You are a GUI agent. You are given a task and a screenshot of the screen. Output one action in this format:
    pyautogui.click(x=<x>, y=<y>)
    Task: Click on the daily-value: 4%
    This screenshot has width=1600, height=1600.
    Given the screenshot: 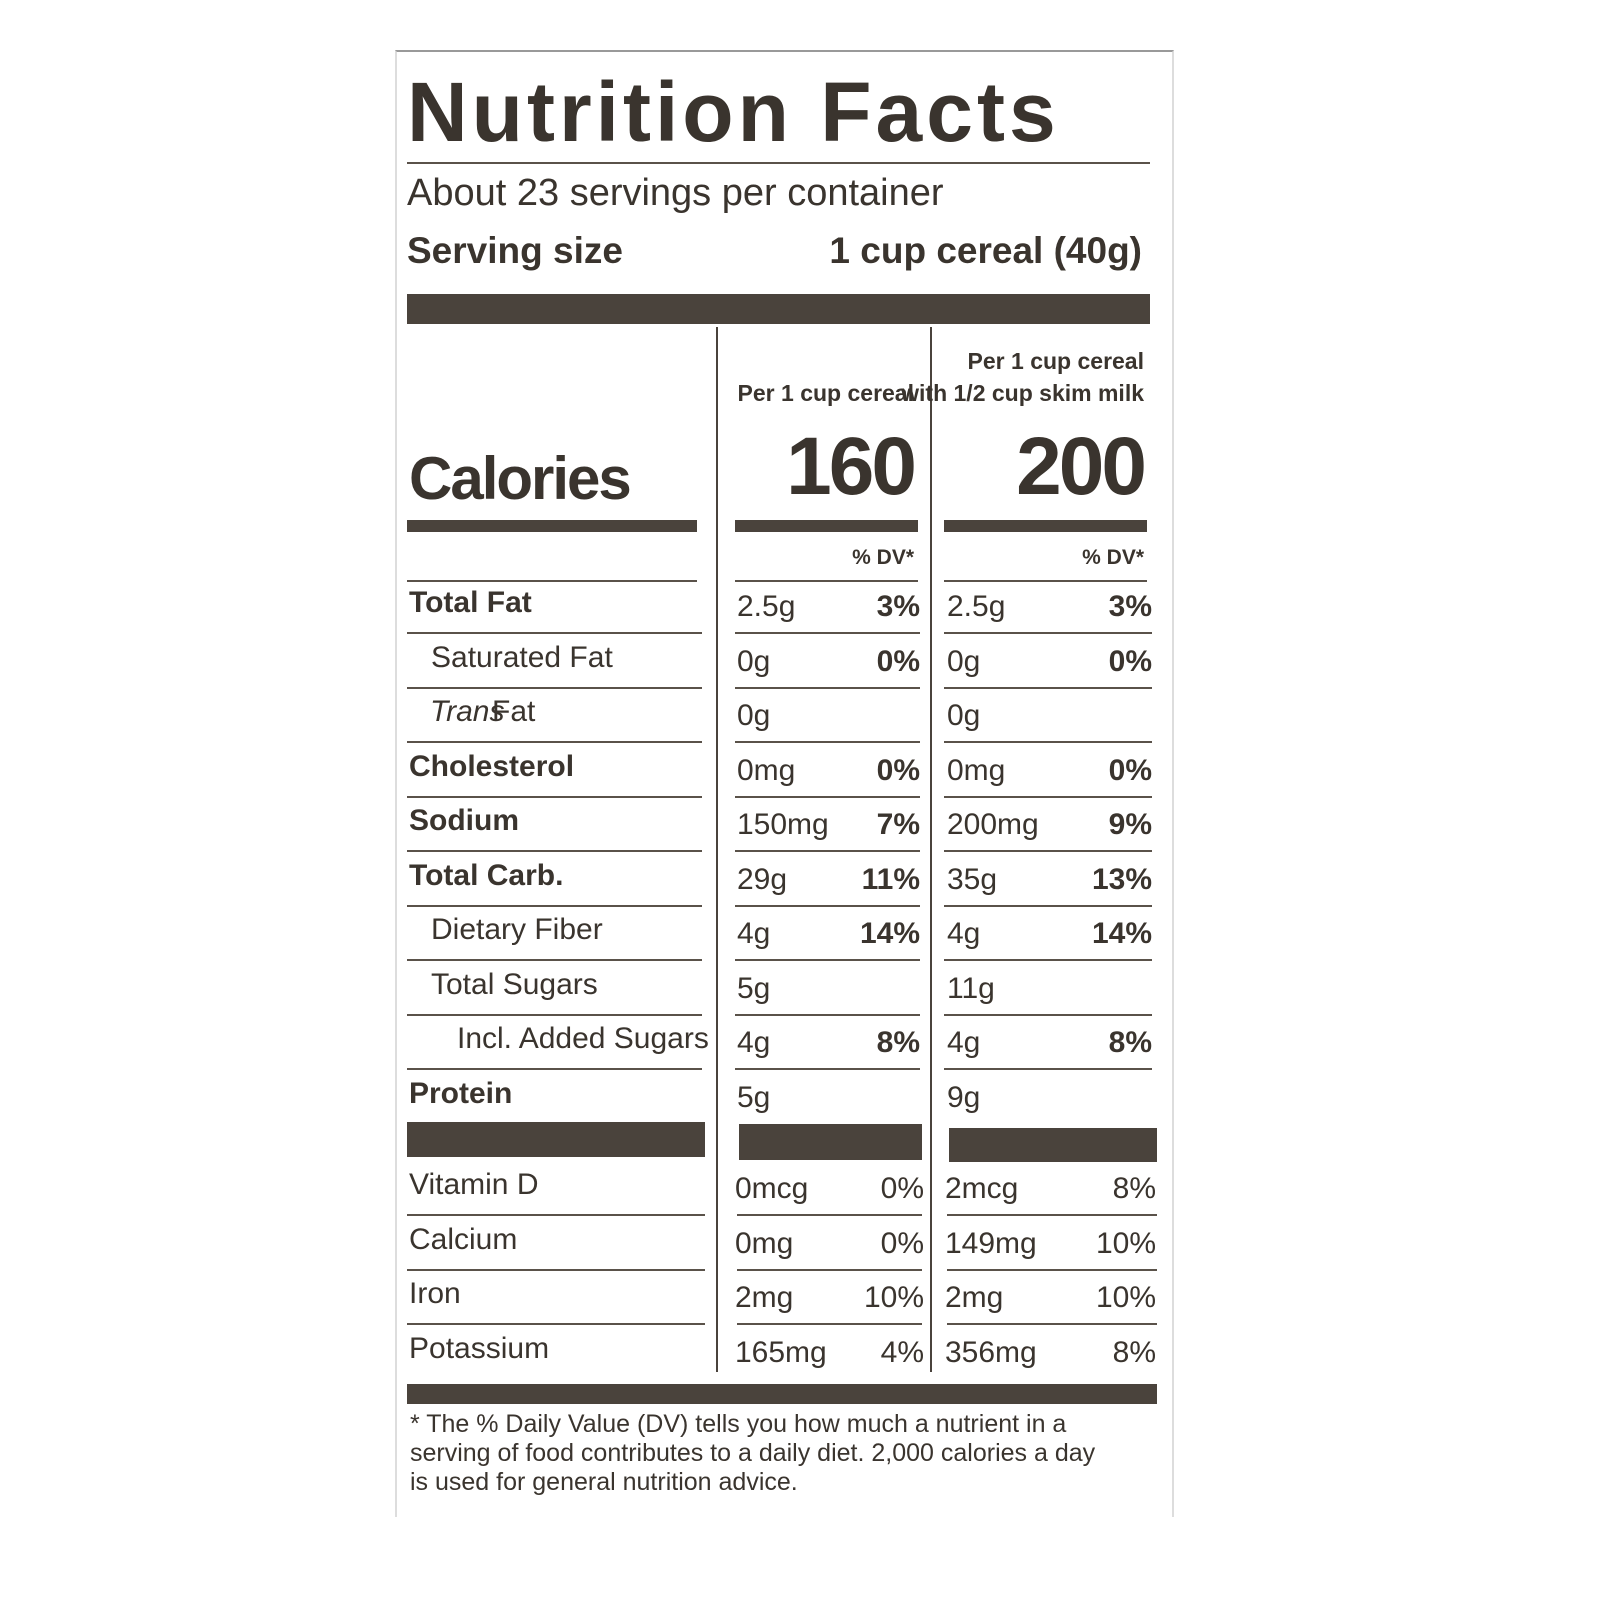 What is the action you would take?
    pyautogui.click(x=902, y=1352)
    